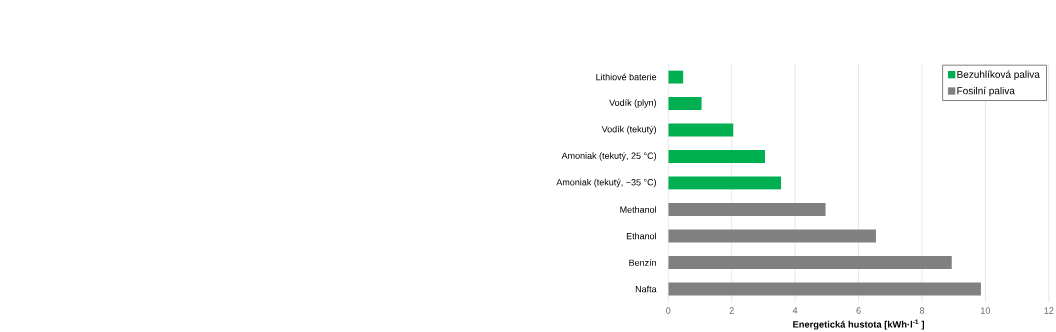 This screenshot has width=1056, height=332. Describe the element at coordinates (922, 310) in the screenshot. I see `x-tick-label: 8` at that location.